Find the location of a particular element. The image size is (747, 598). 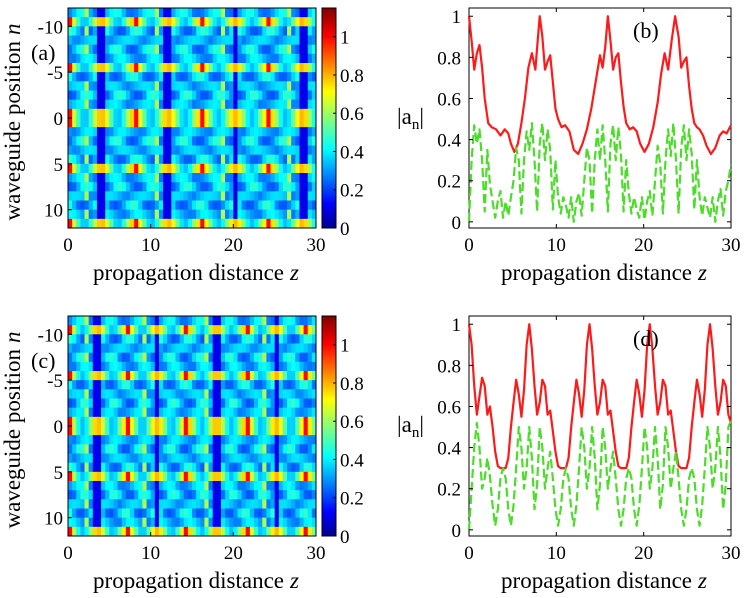

y-tick-label: 0.4 is located at coordinates (449, 449).